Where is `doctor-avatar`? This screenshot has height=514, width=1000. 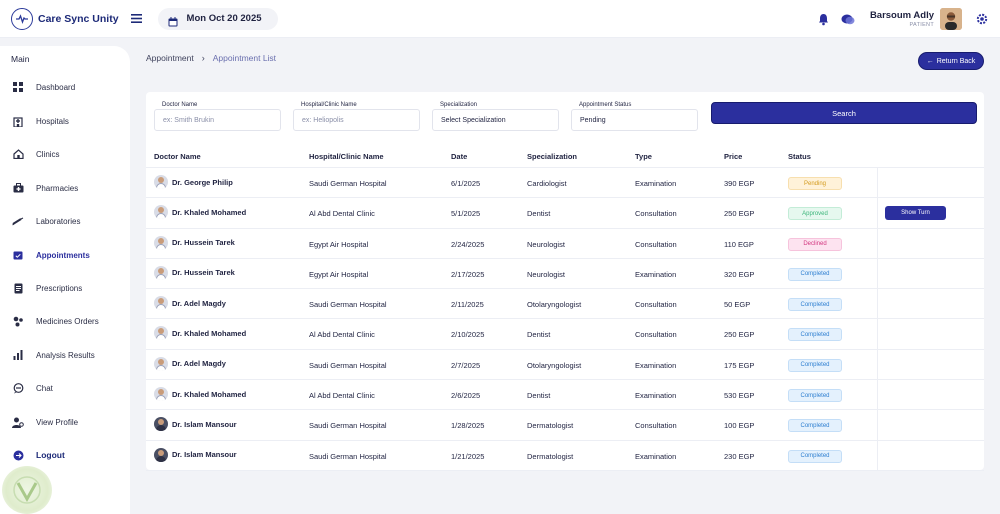 doctor-avatar is located at coordinates (161, 454).